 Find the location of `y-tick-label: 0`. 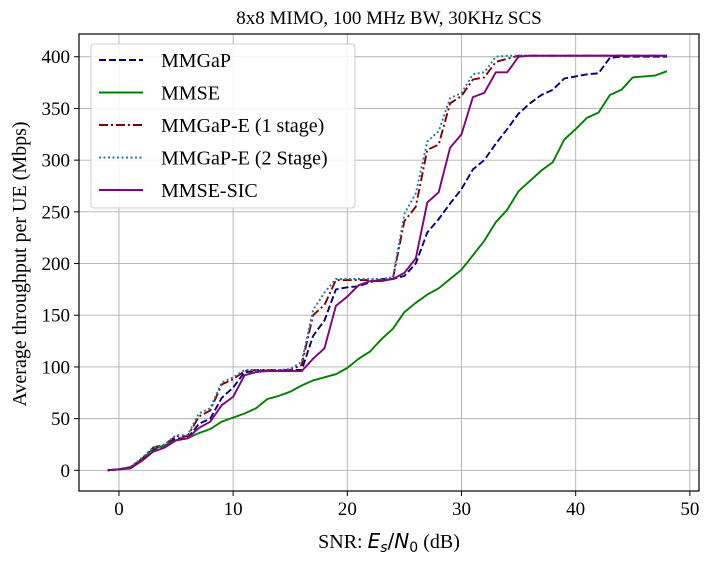

y-tick-label: 0 is located at coordinates (66, 471).